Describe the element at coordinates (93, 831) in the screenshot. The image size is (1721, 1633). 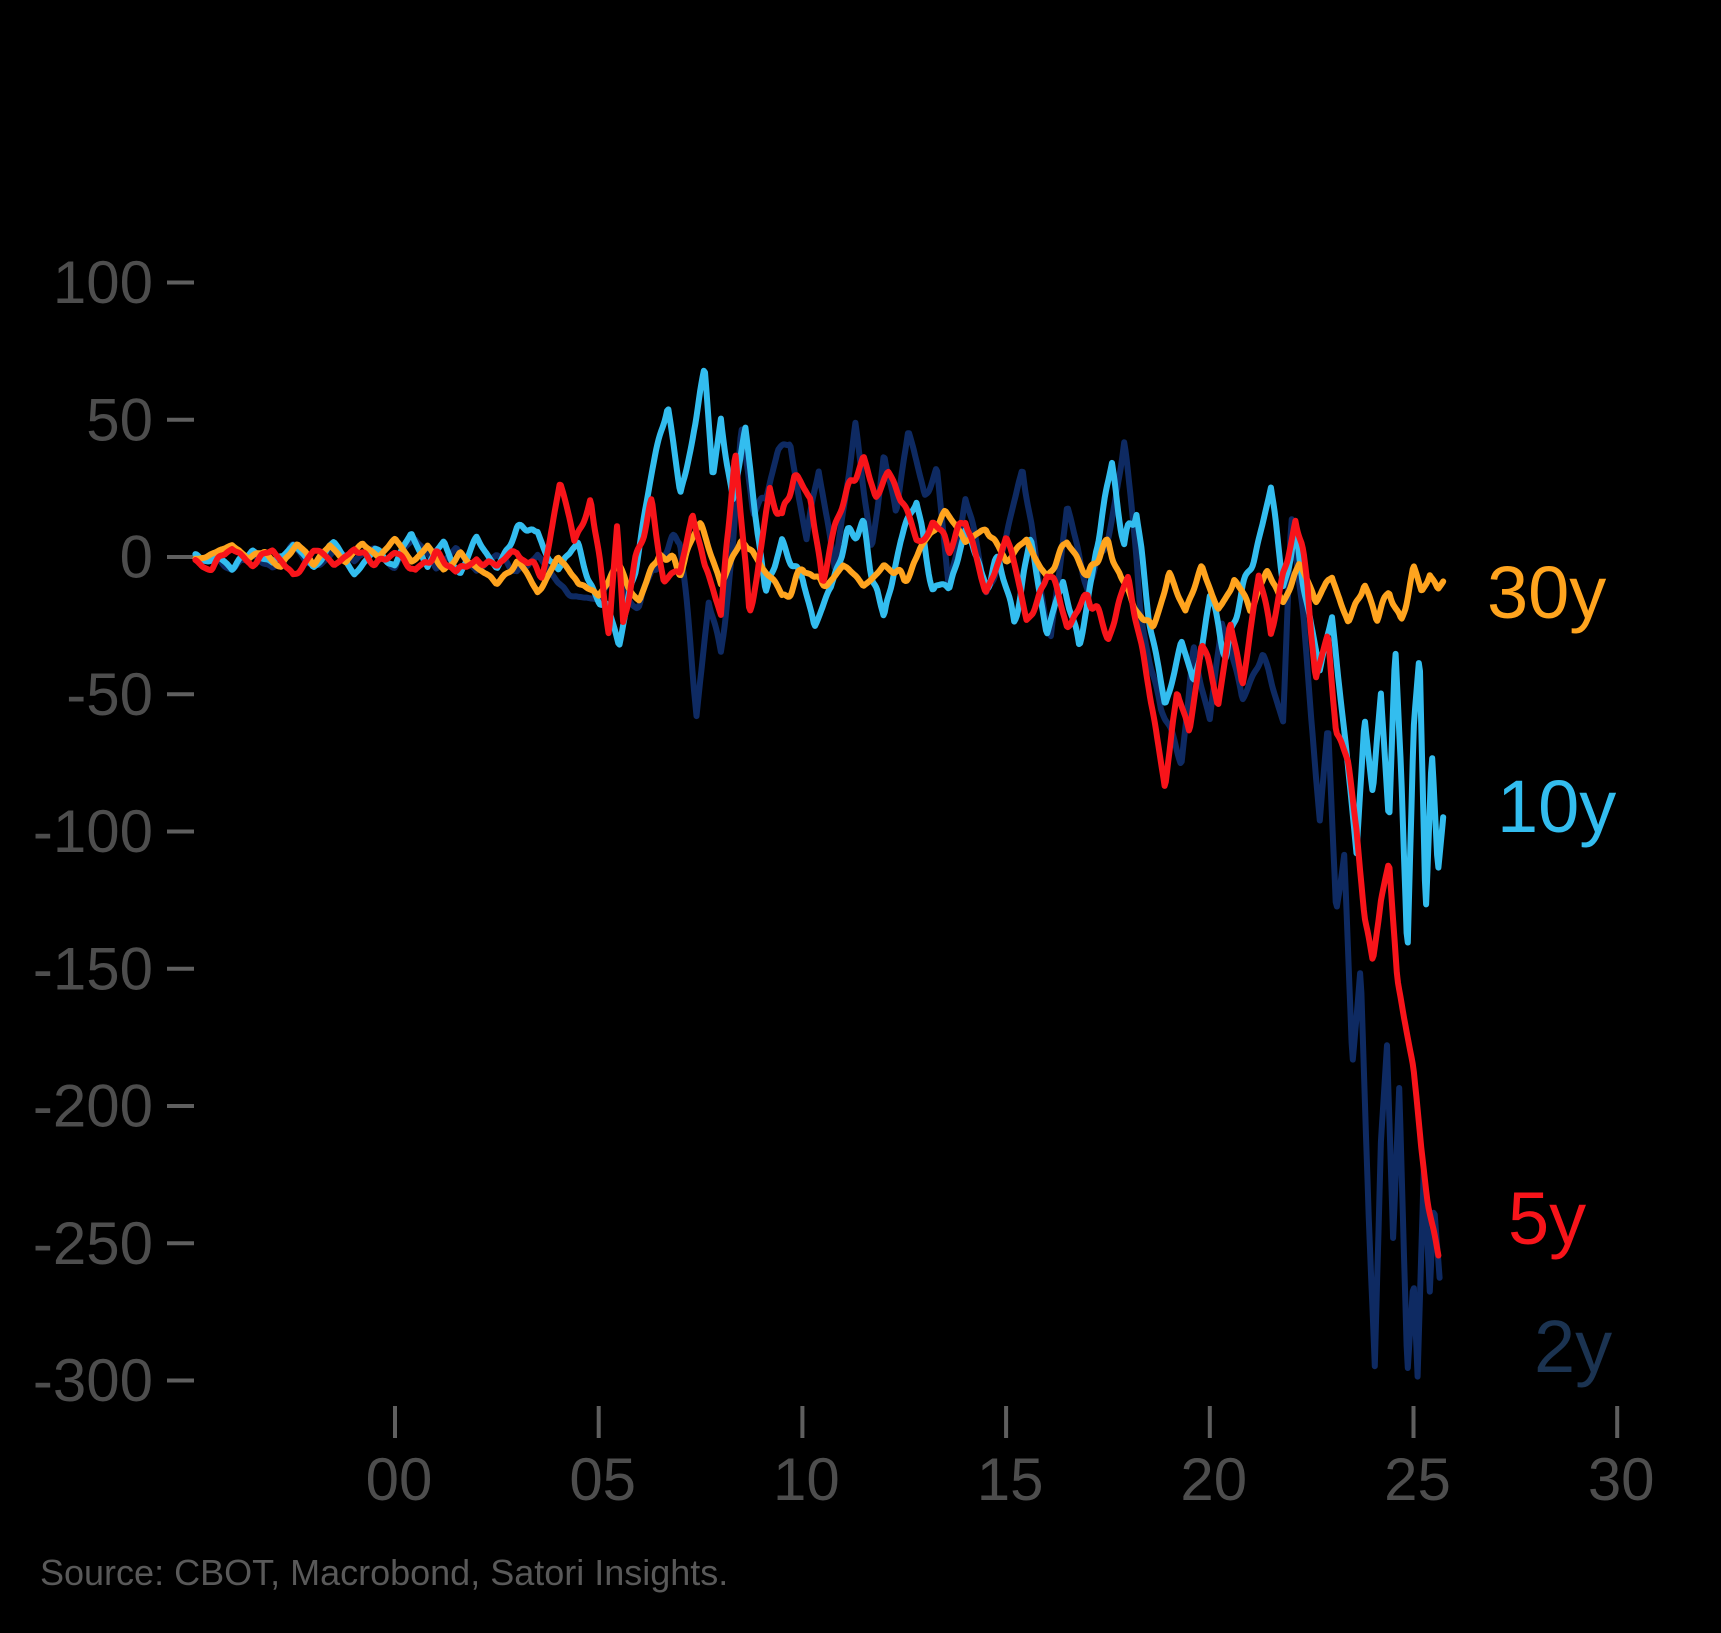
I see `y-tick-label--100: -100` at that location.